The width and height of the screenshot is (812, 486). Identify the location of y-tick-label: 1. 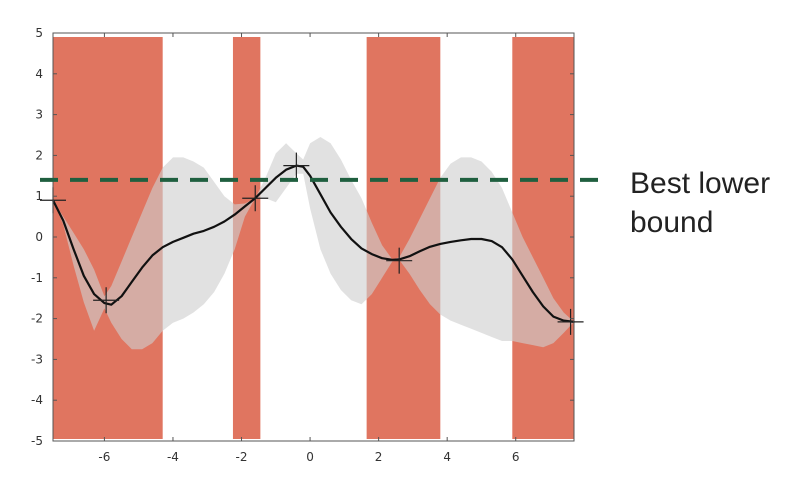
(39, 196).